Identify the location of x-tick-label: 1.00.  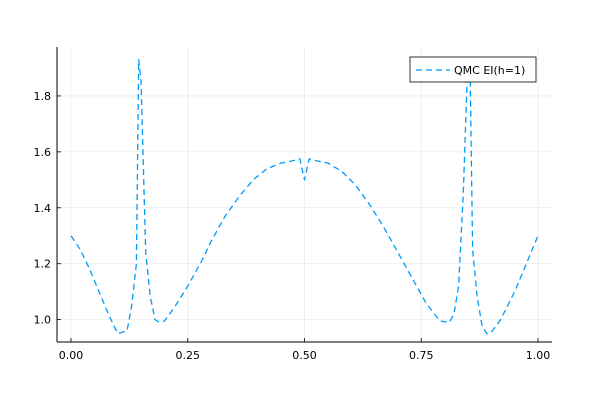
(538, 355).